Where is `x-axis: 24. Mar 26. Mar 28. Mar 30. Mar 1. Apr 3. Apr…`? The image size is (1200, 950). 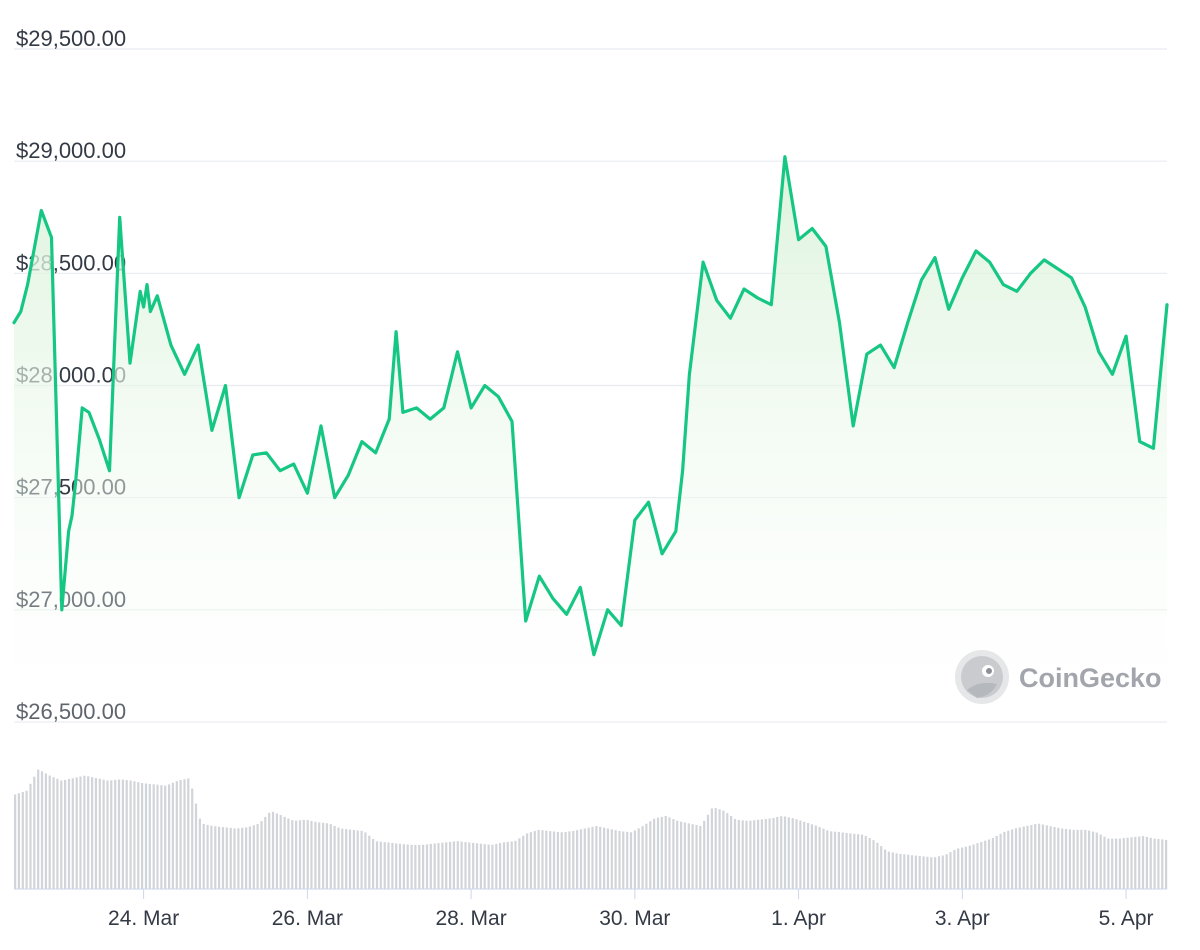
x-axis: 24. Mar 26. Mar 28. Mar 30. Mar 1. Apr 3. Apr… is located at coordinates (590, 909).